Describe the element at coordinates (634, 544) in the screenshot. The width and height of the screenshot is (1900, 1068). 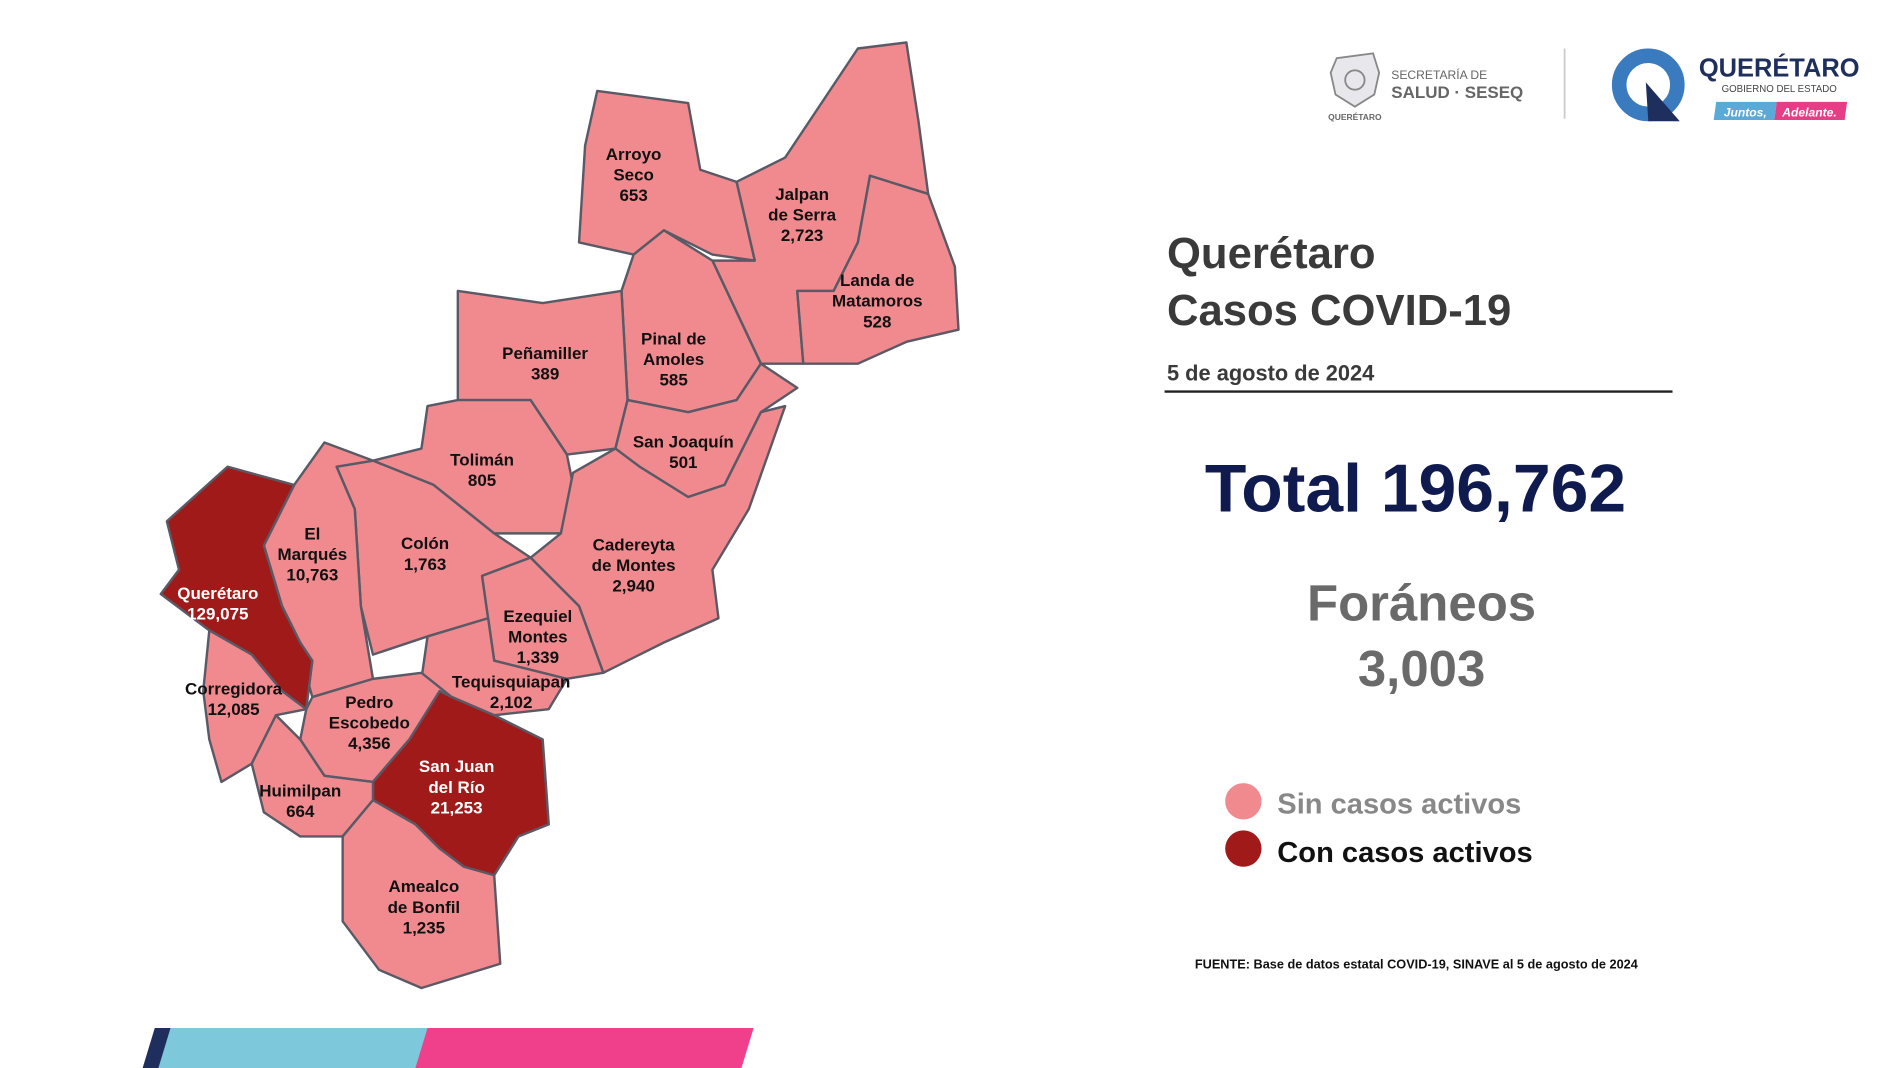
I see `municipality-name: Cadereyta` at that location.